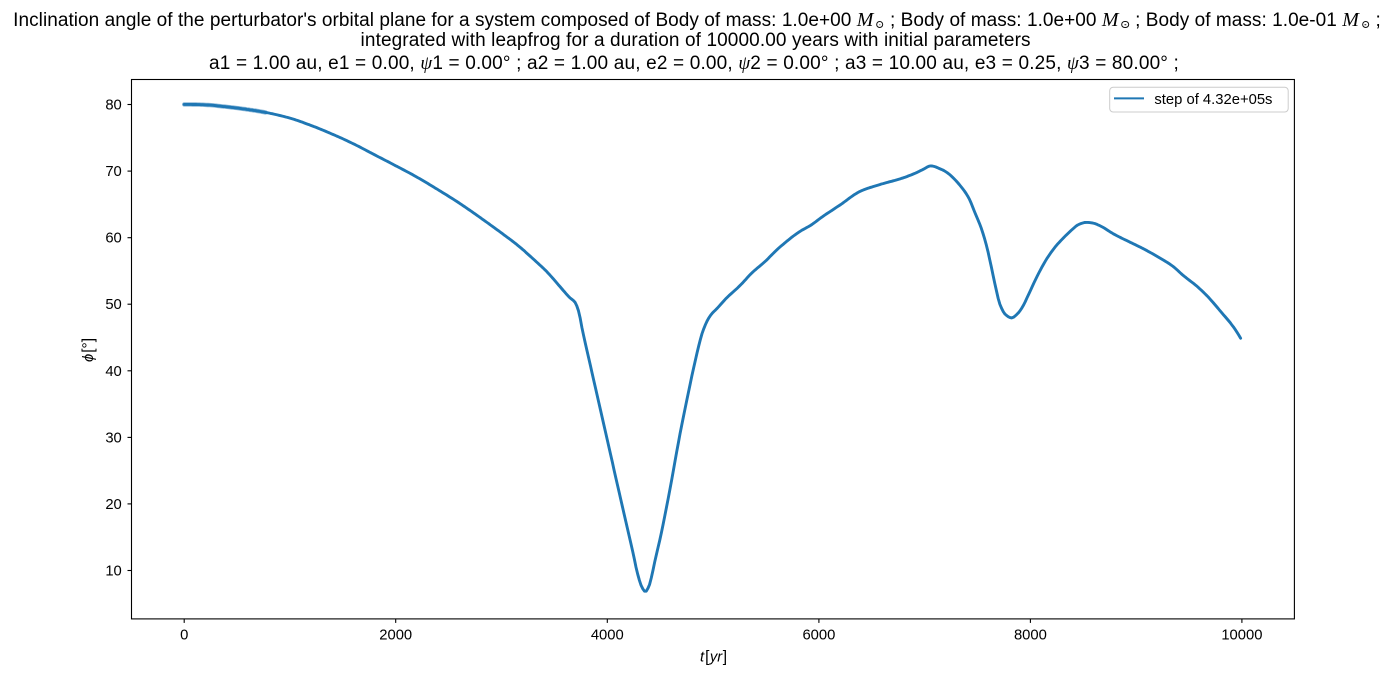  What do you see at coordinates (113, 572) in the screenshot?
I see `svg-text: 10` at bounding box center [113, 572].